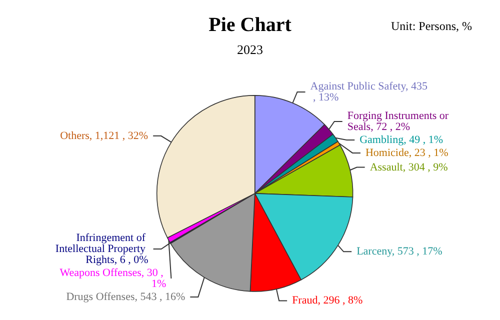 Image resolution: width=500 pixels, height=320 pixels. I want to click on slice-label: Drugs Offenses, 543 , 16%, so click(126, 297).